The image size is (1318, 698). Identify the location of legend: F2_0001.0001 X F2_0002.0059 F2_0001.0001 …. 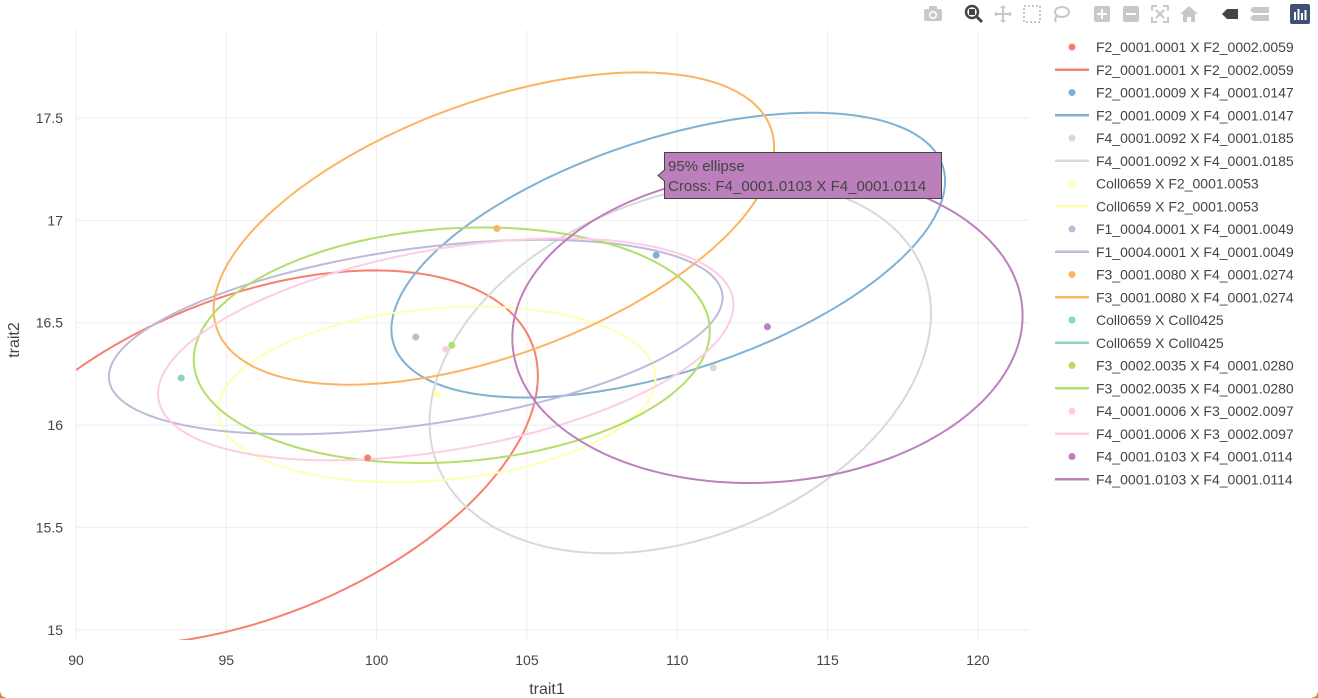
(1174, 263).